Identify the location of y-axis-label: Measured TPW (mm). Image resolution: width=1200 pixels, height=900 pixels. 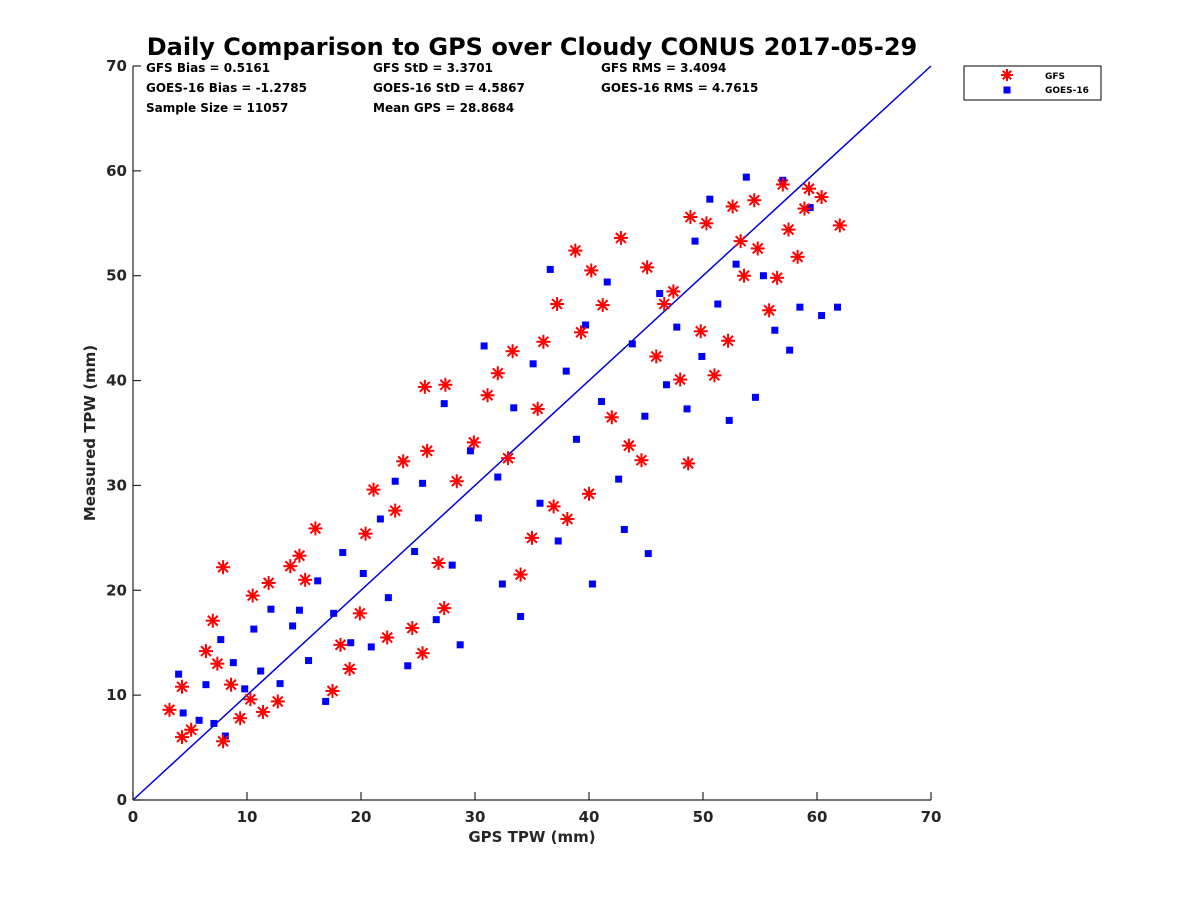
(90, 433).